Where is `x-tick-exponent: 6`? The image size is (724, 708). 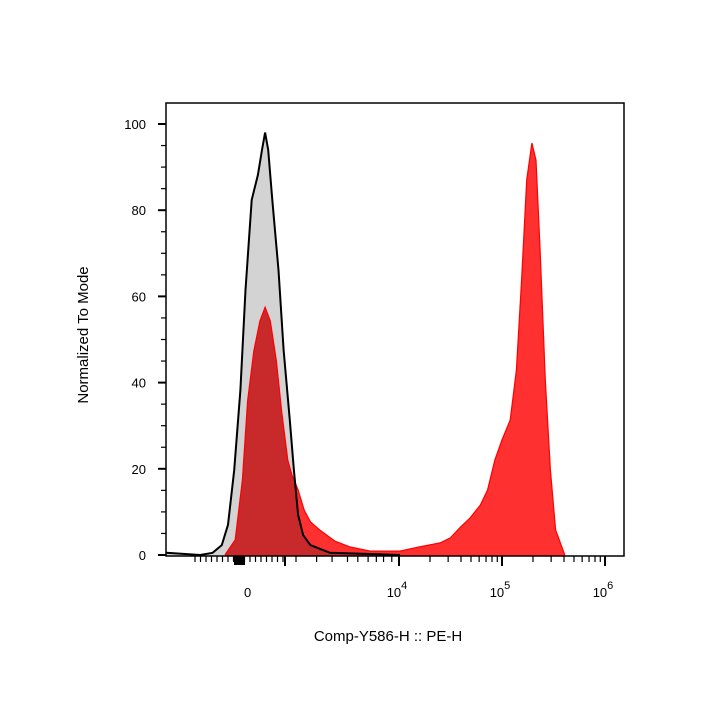 x-tick-exponent: 6 is located at coordinates (610, 586).